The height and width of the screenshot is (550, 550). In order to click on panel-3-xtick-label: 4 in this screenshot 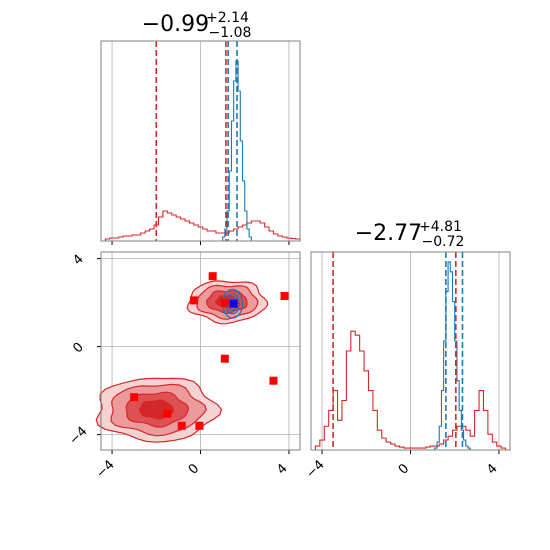, I will do `click(492, 469)`.